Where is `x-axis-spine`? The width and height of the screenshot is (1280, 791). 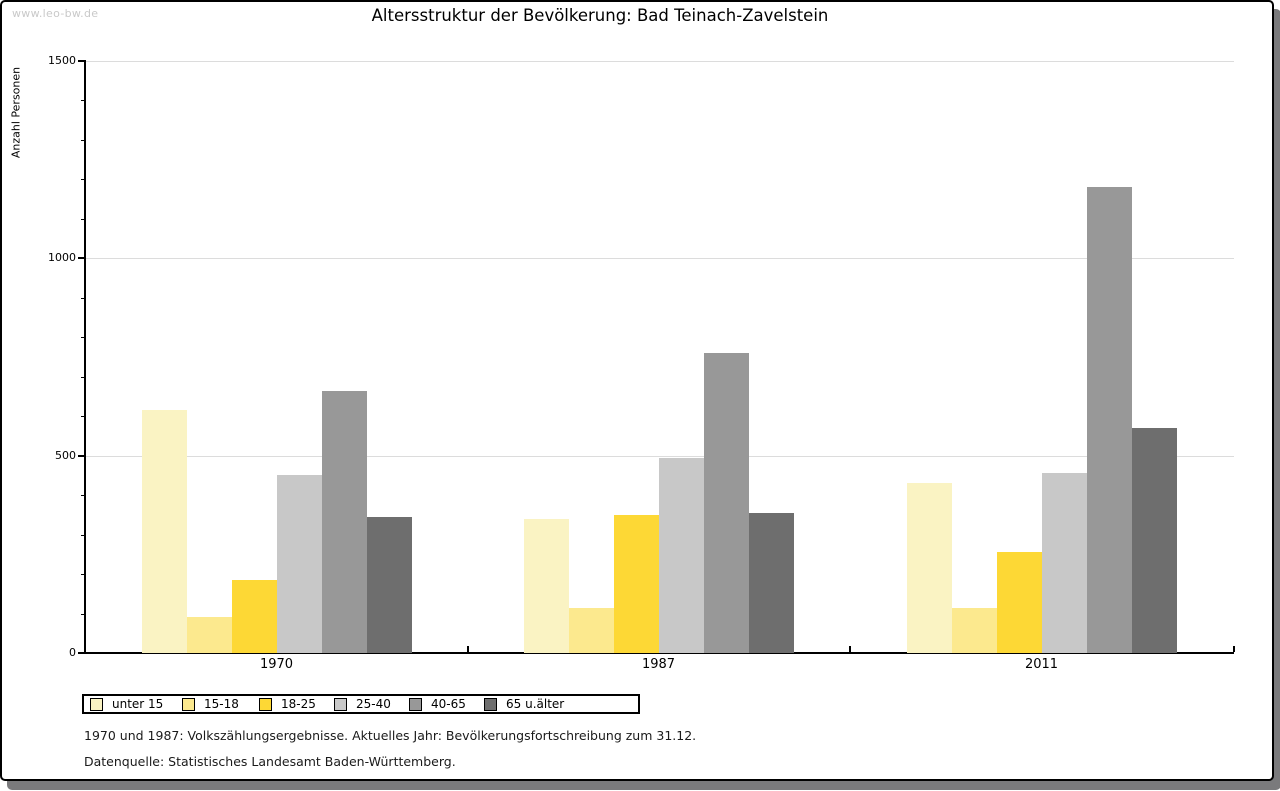 x-axis-spine is located at coordinates (659, 653).